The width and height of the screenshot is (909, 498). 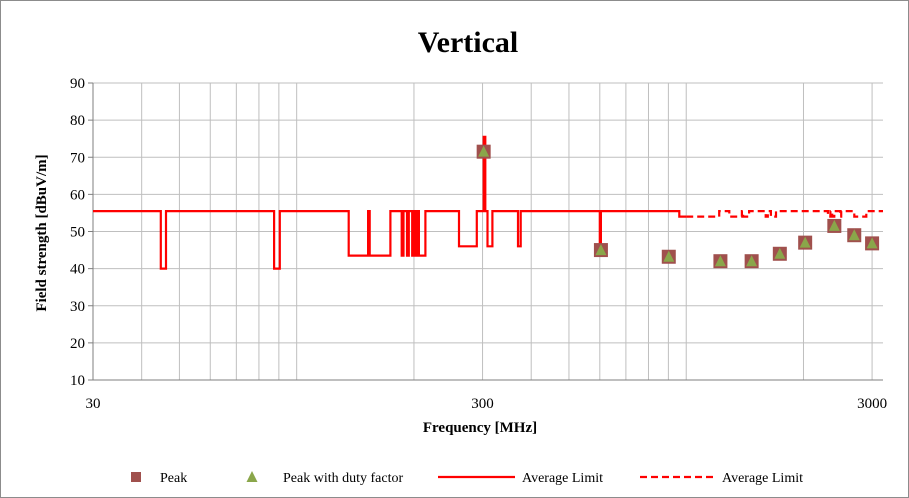 What do you see at coordinates (77, 307) in the screenshot?
I see `y-tick-label: 30` at bounding box center [77, 307].